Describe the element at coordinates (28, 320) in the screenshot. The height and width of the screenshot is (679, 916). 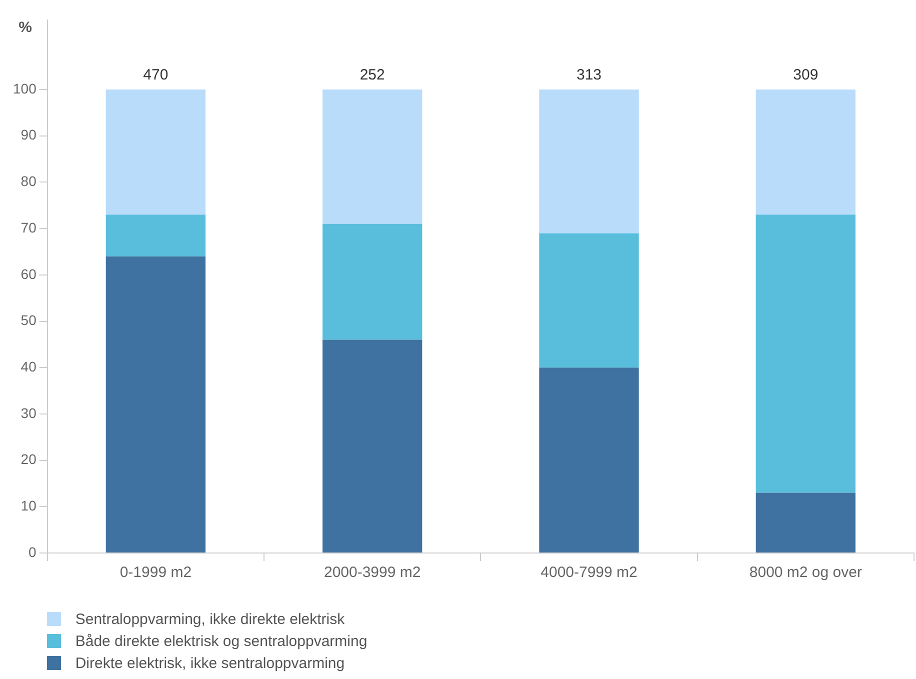
I see `y-tick-label: 50` at that location.